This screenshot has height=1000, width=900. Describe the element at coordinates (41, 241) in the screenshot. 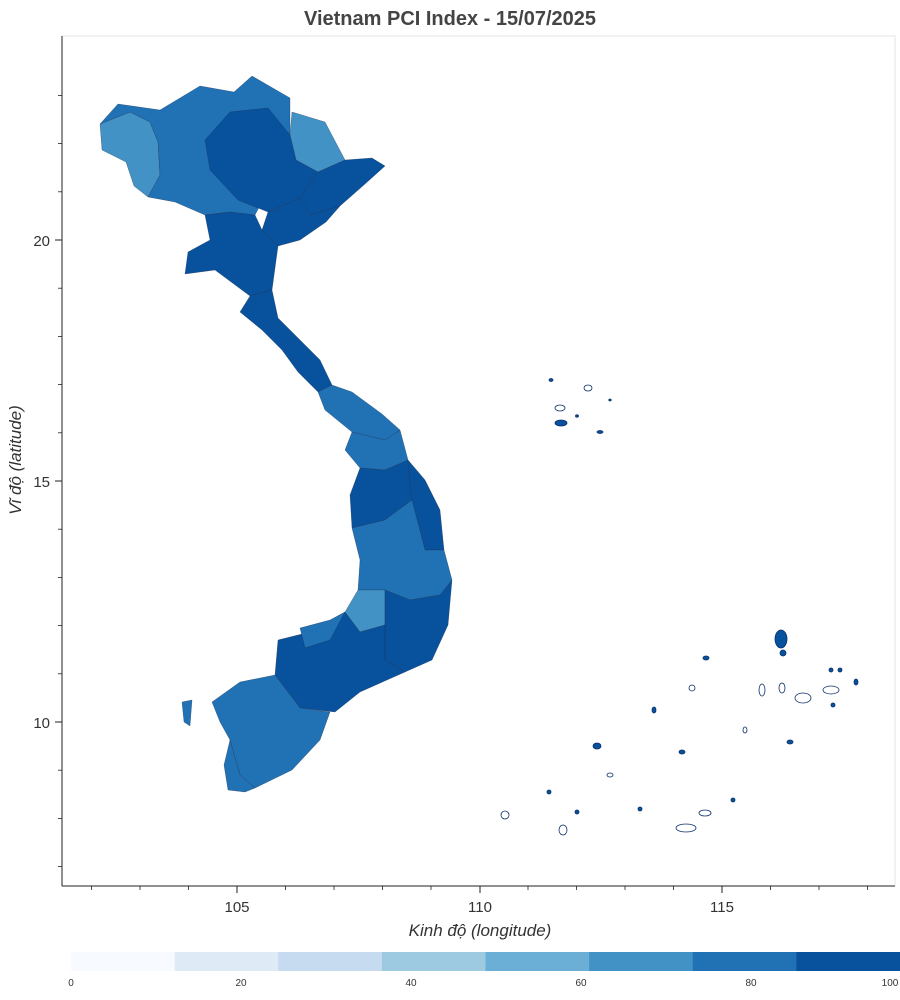

I see `y-tick-label: 20` at that location.